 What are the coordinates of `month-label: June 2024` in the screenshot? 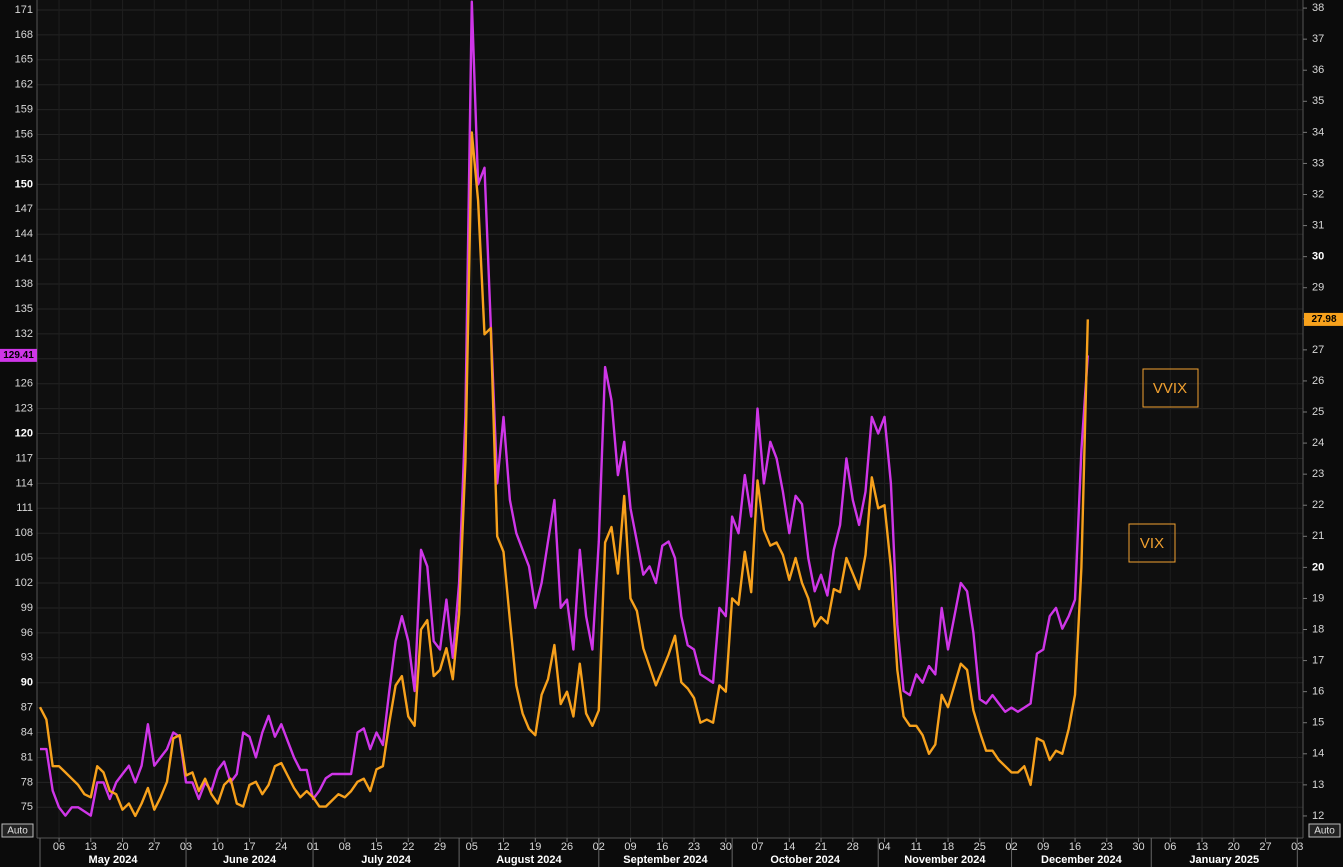 It's located at (250, 860).